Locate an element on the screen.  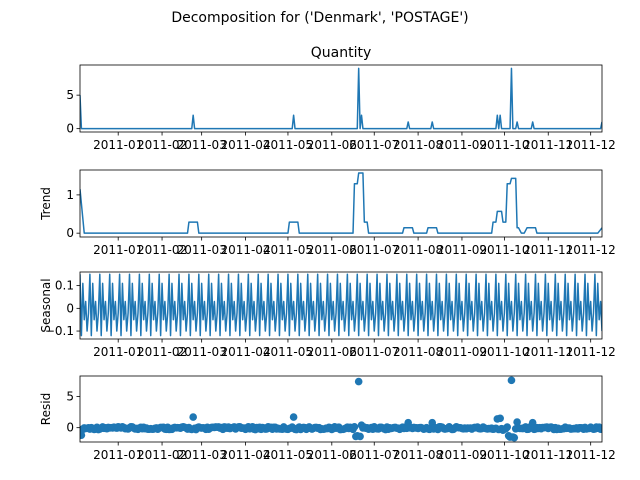
ytick-label: 0.1 is located at coordinates (64, 286).